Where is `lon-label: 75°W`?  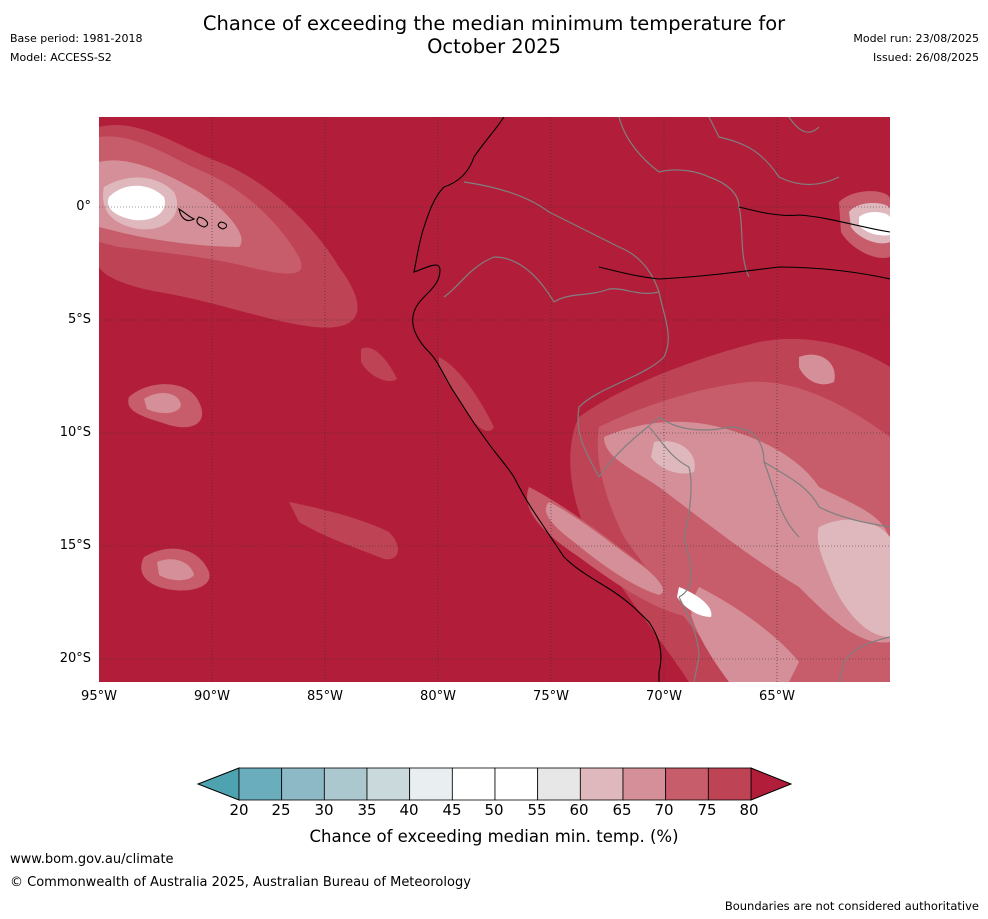 lon-label: 75°W is located at coordinates (551, 696).